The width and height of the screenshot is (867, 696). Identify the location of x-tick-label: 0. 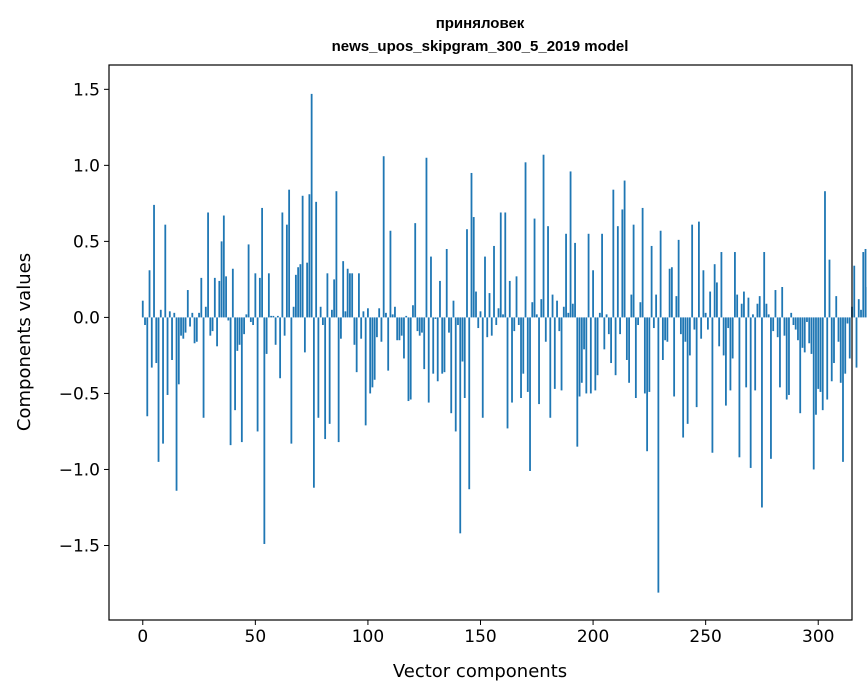
(142, 637).